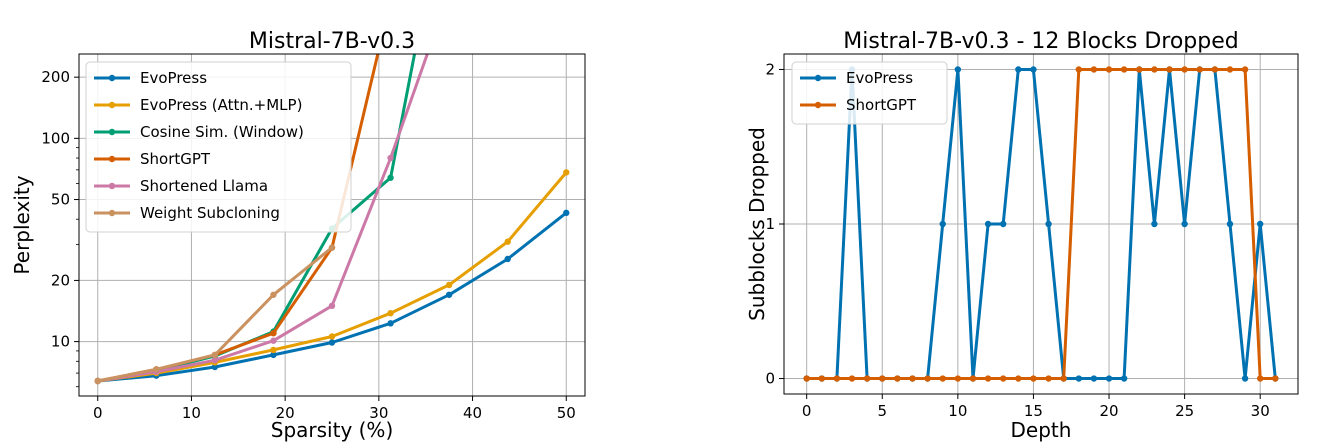 The width and height of the screenshot is (1320, 442). What do you see at coordinates (774, 224) in the screenshot?
I see `y-ticks: 0 1 2` at bounding box center [774, 224].